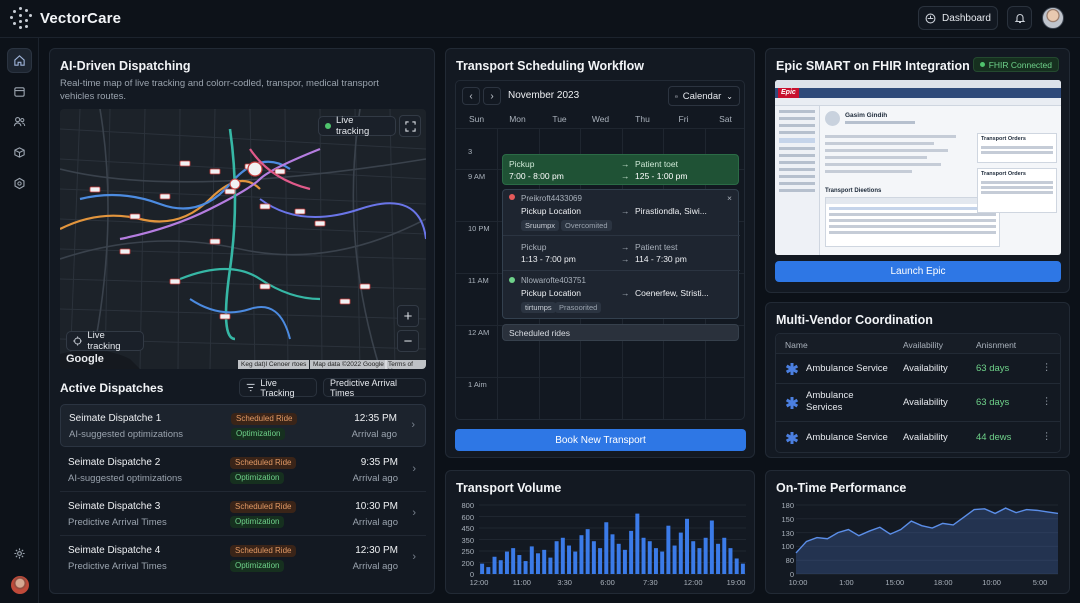 This screenshot has width=1080, height=603. Describe the element at coordinates (993, 368) in the screenshot. I see `vendor-days: 63 days` at that location.